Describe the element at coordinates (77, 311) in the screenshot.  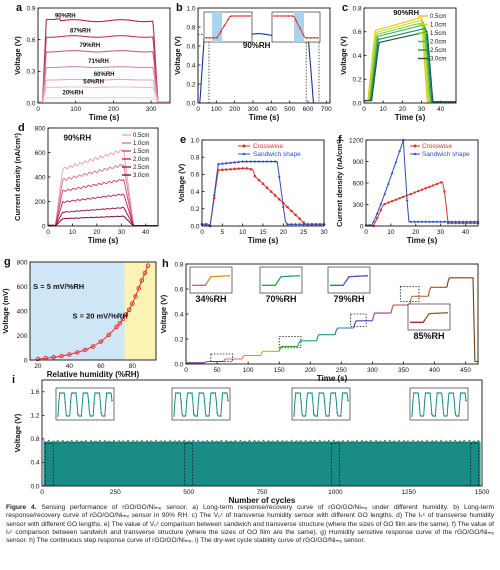
I see `region-low-humidity` at that location.